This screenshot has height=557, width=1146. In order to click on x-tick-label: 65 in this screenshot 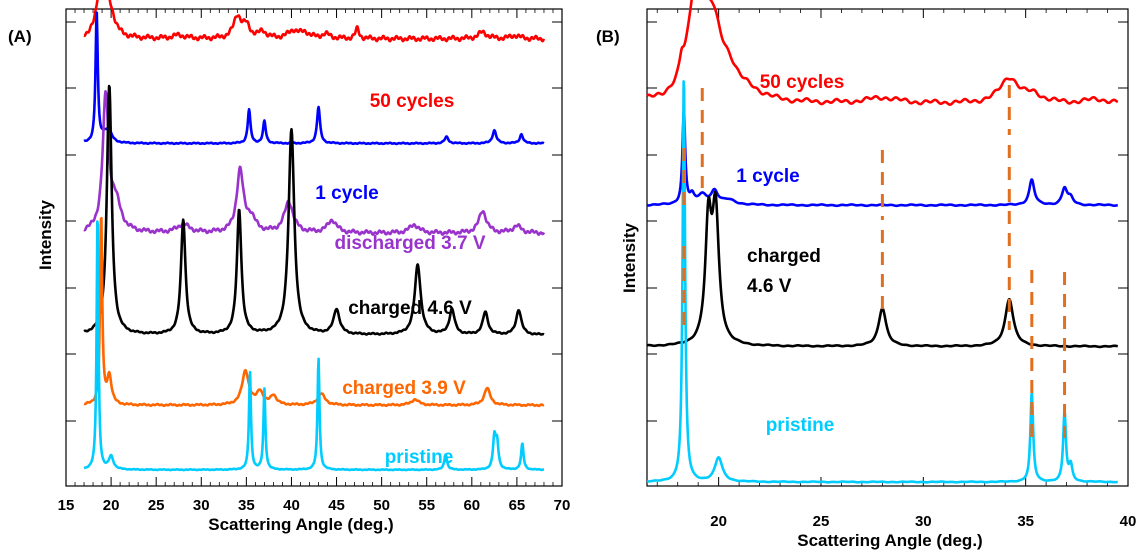, I will do `click(517, 505)`.